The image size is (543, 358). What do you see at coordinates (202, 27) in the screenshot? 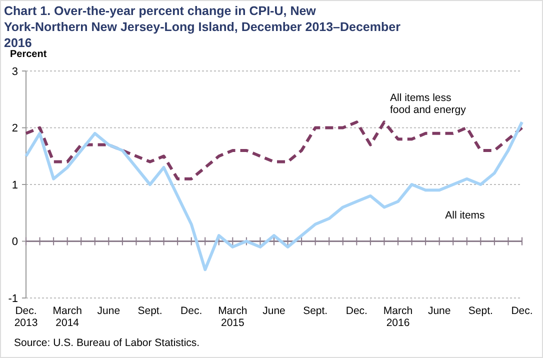
I see `chart-title: Chart 1. Over-the-year percent change in CPI-U, New York-Northern New Jersey-Long Island, December 2013–December 2016` at bounding box center [202, 27].